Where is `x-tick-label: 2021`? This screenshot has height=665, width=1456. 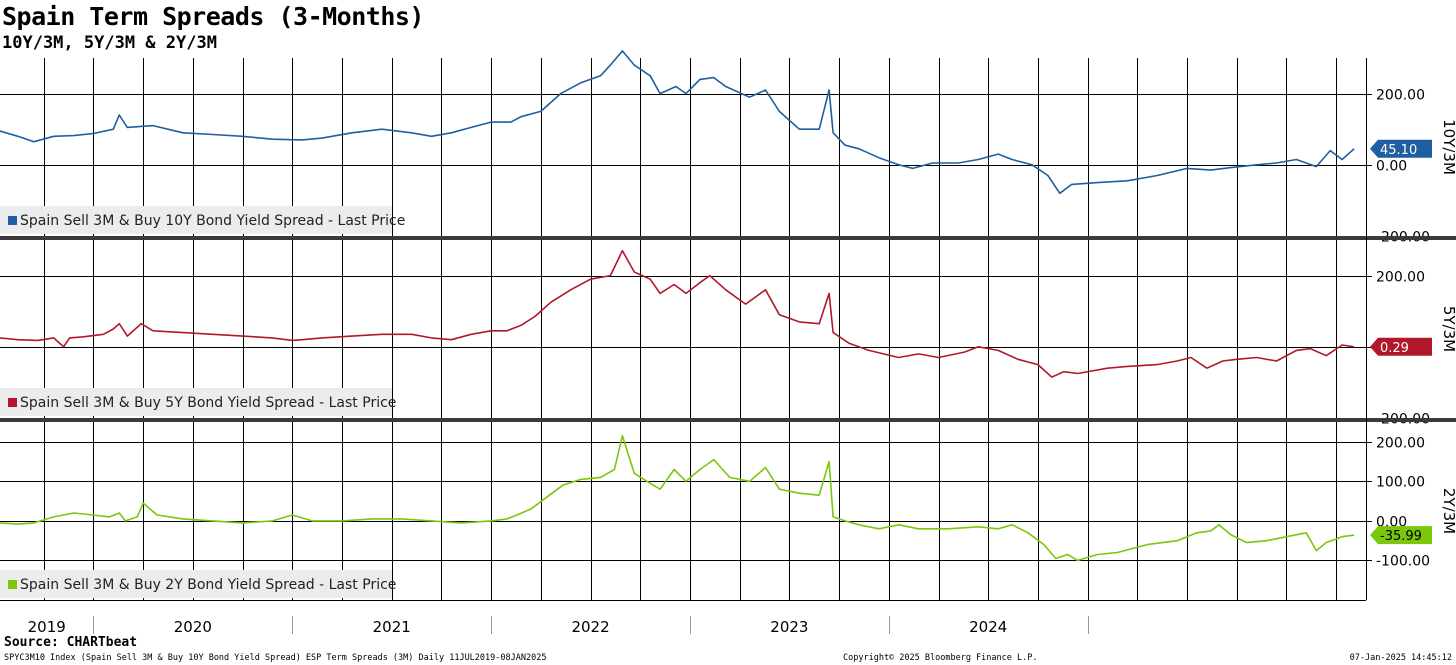
x-tick-label: 2021 is located at coordinates (392, 627).